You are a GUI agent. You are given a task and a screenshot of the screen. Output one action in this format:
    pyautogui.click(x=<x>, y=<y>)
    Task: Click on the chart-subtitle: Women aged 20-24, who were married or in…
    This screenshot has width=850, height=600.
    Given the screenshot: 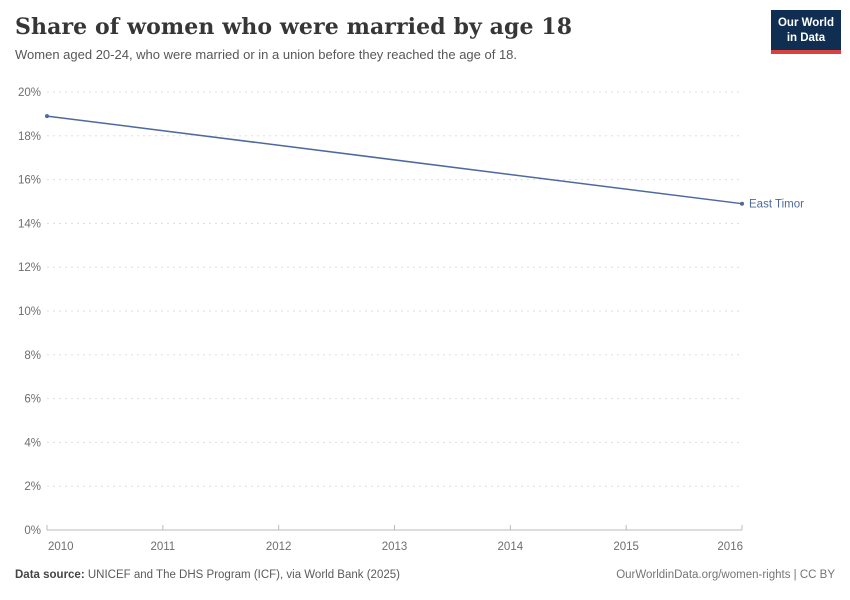 What is the action you would take?
    pyautogui.click(x=266, y=54)
    